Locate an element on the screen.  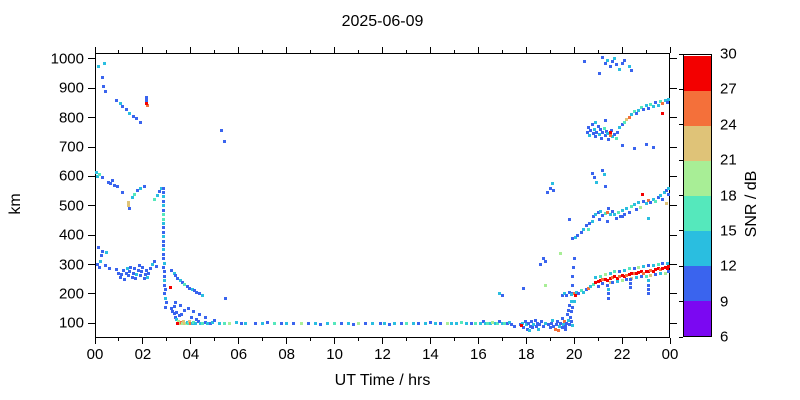
colorbar-tick-label: 18 is located at coordinates (728, 195).